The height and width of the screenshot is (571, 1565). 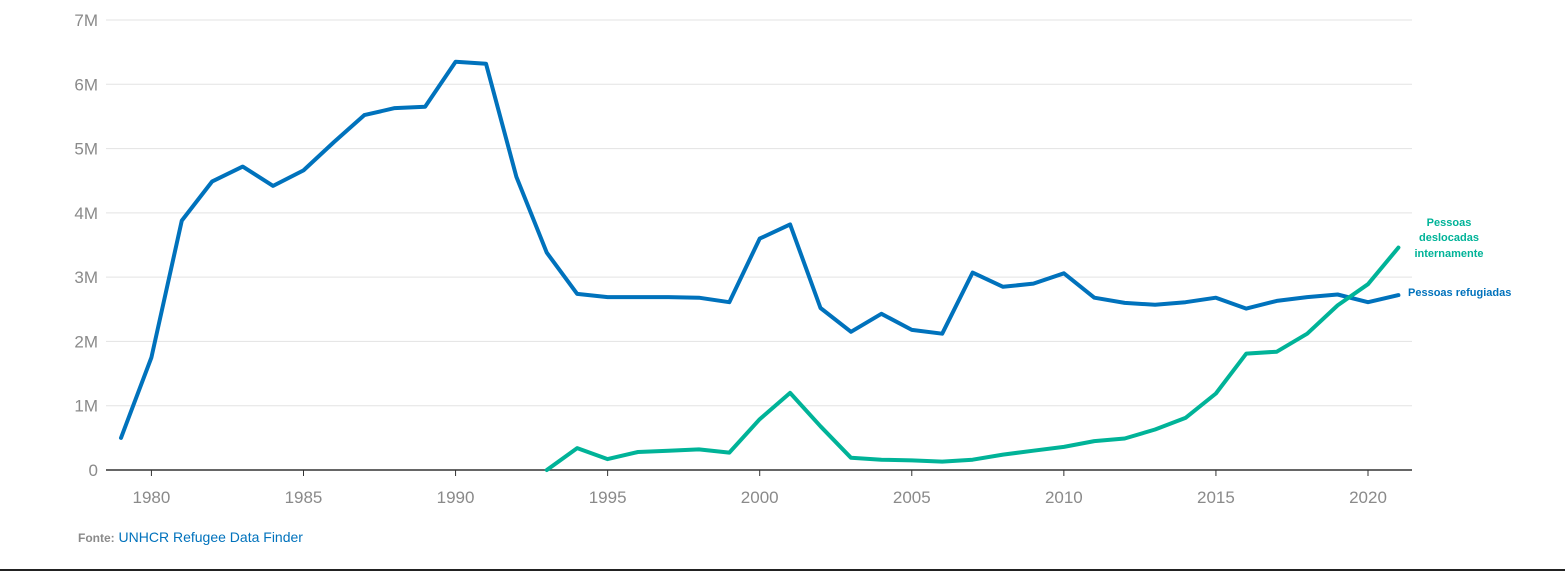 What do you see at coordinates (1064, 497) in the screenshot?
I see `x-tick-label: 2010` at bounding box center [1064, 497].